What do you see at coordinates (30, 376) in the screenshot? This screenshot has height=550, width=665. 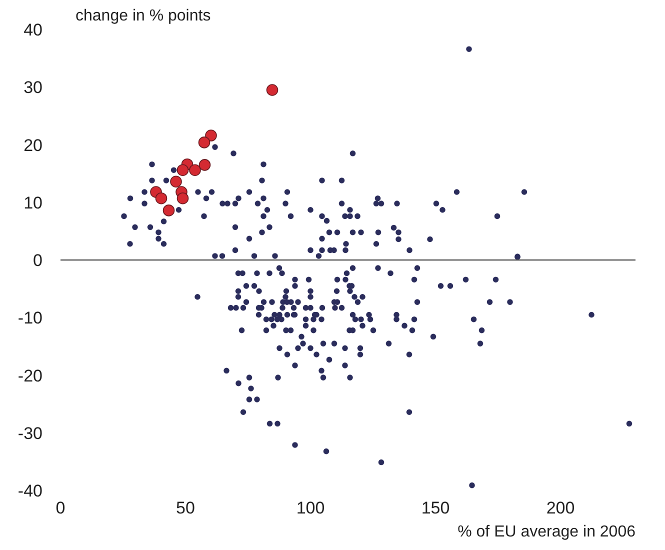 I see `y-tick-label: -20` at bounding box center [30, 376].